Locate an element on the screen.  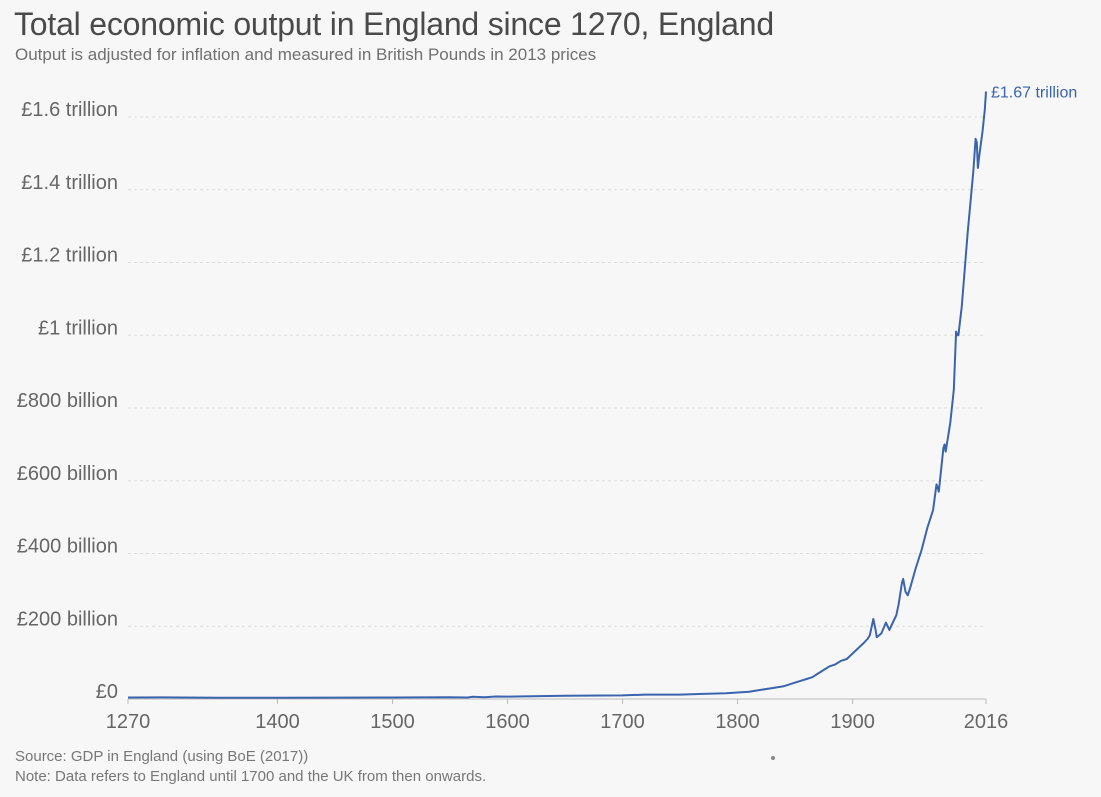
y-tick-label: £0 is located at coordinates (107, 692).